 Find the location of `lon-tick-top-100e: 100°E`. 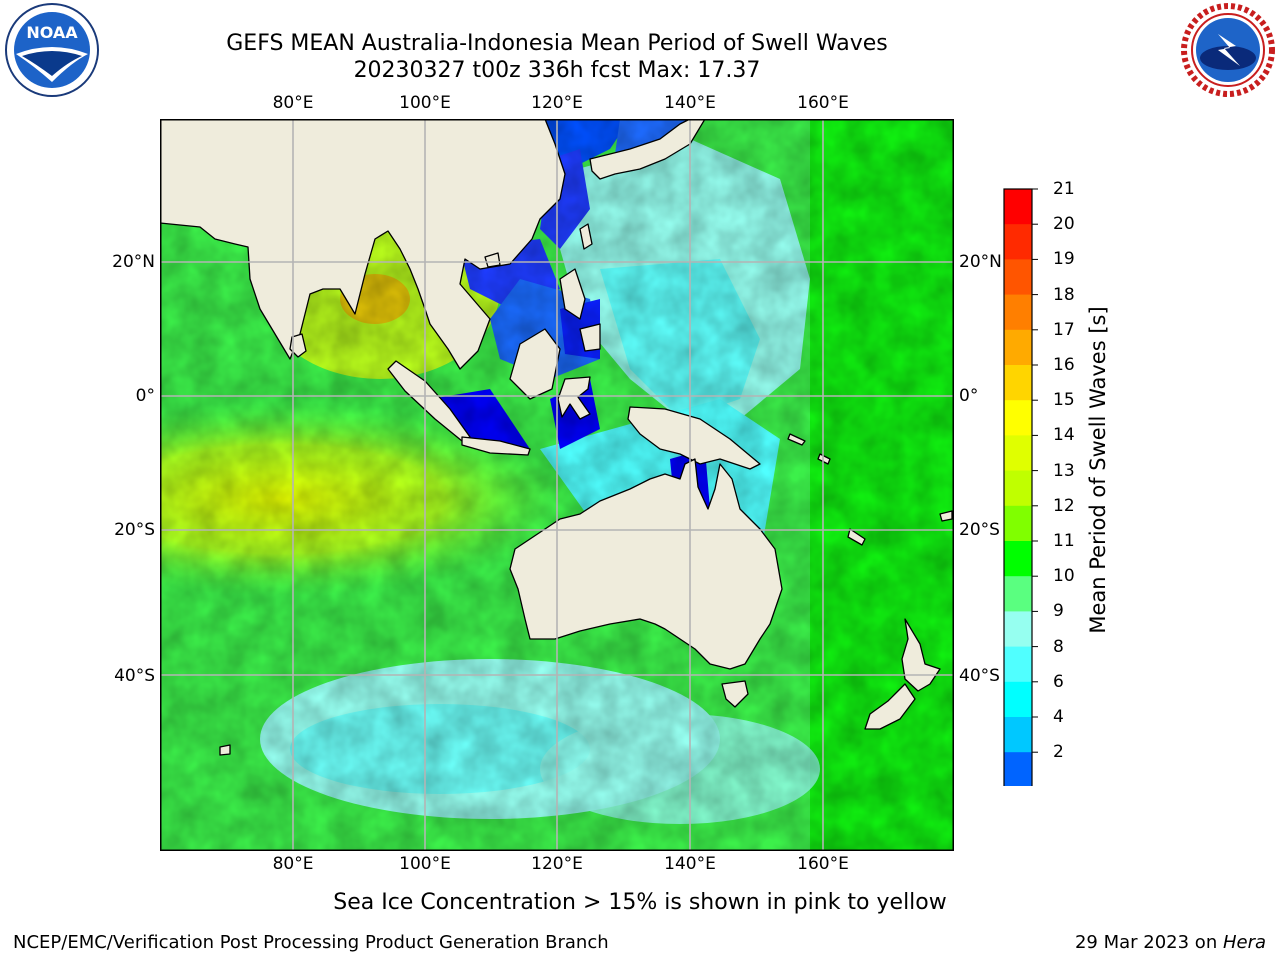

lon-tick-top-100e: 100°E is located at coordinates (425, 103).